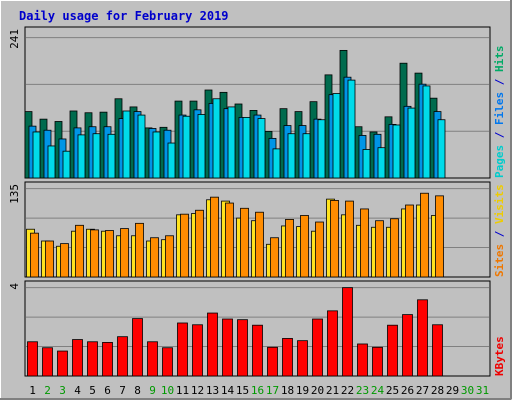  Describe the element at coordinates (32, 390) in the screenshot. I see `day-label: 1` at that location.